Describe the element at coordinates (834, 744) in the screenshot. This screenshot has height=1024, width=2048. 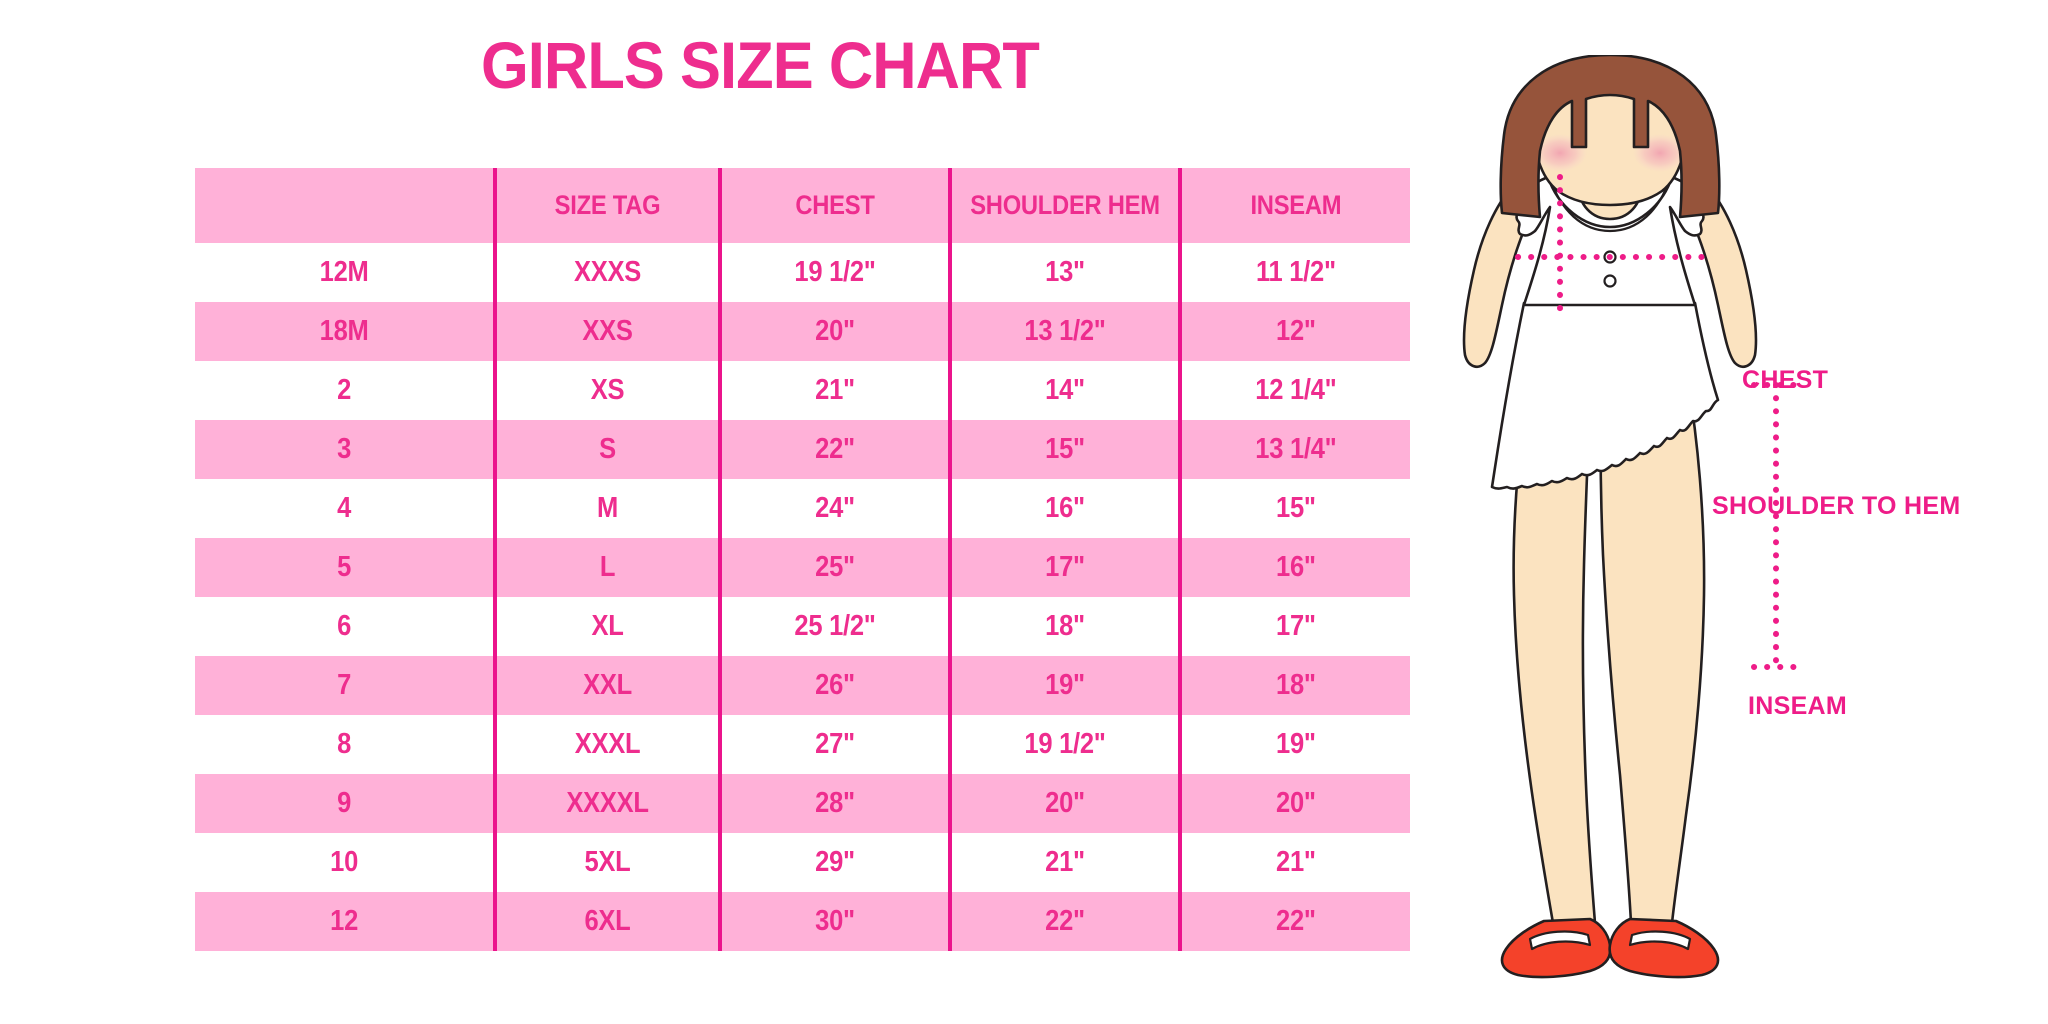
I see `cell-chest: 27"` at that location.